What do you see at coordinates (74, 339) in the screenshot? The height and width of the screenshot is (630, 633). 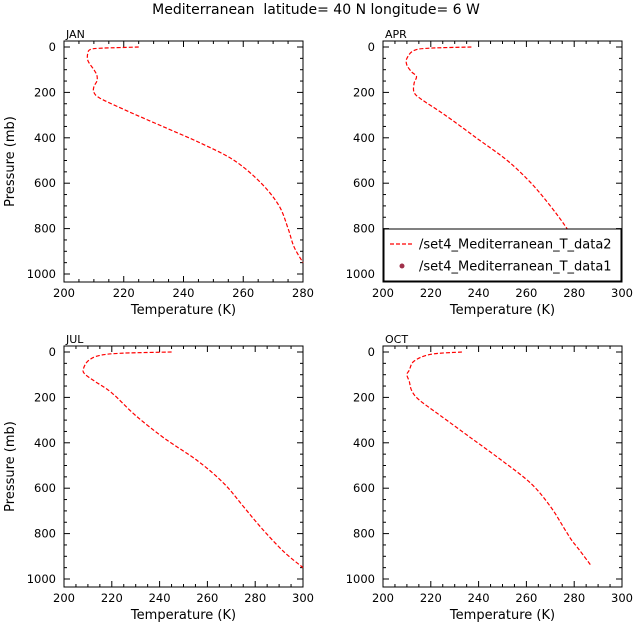 I see `panel-label: JUL` at bounding box center [74, 339].